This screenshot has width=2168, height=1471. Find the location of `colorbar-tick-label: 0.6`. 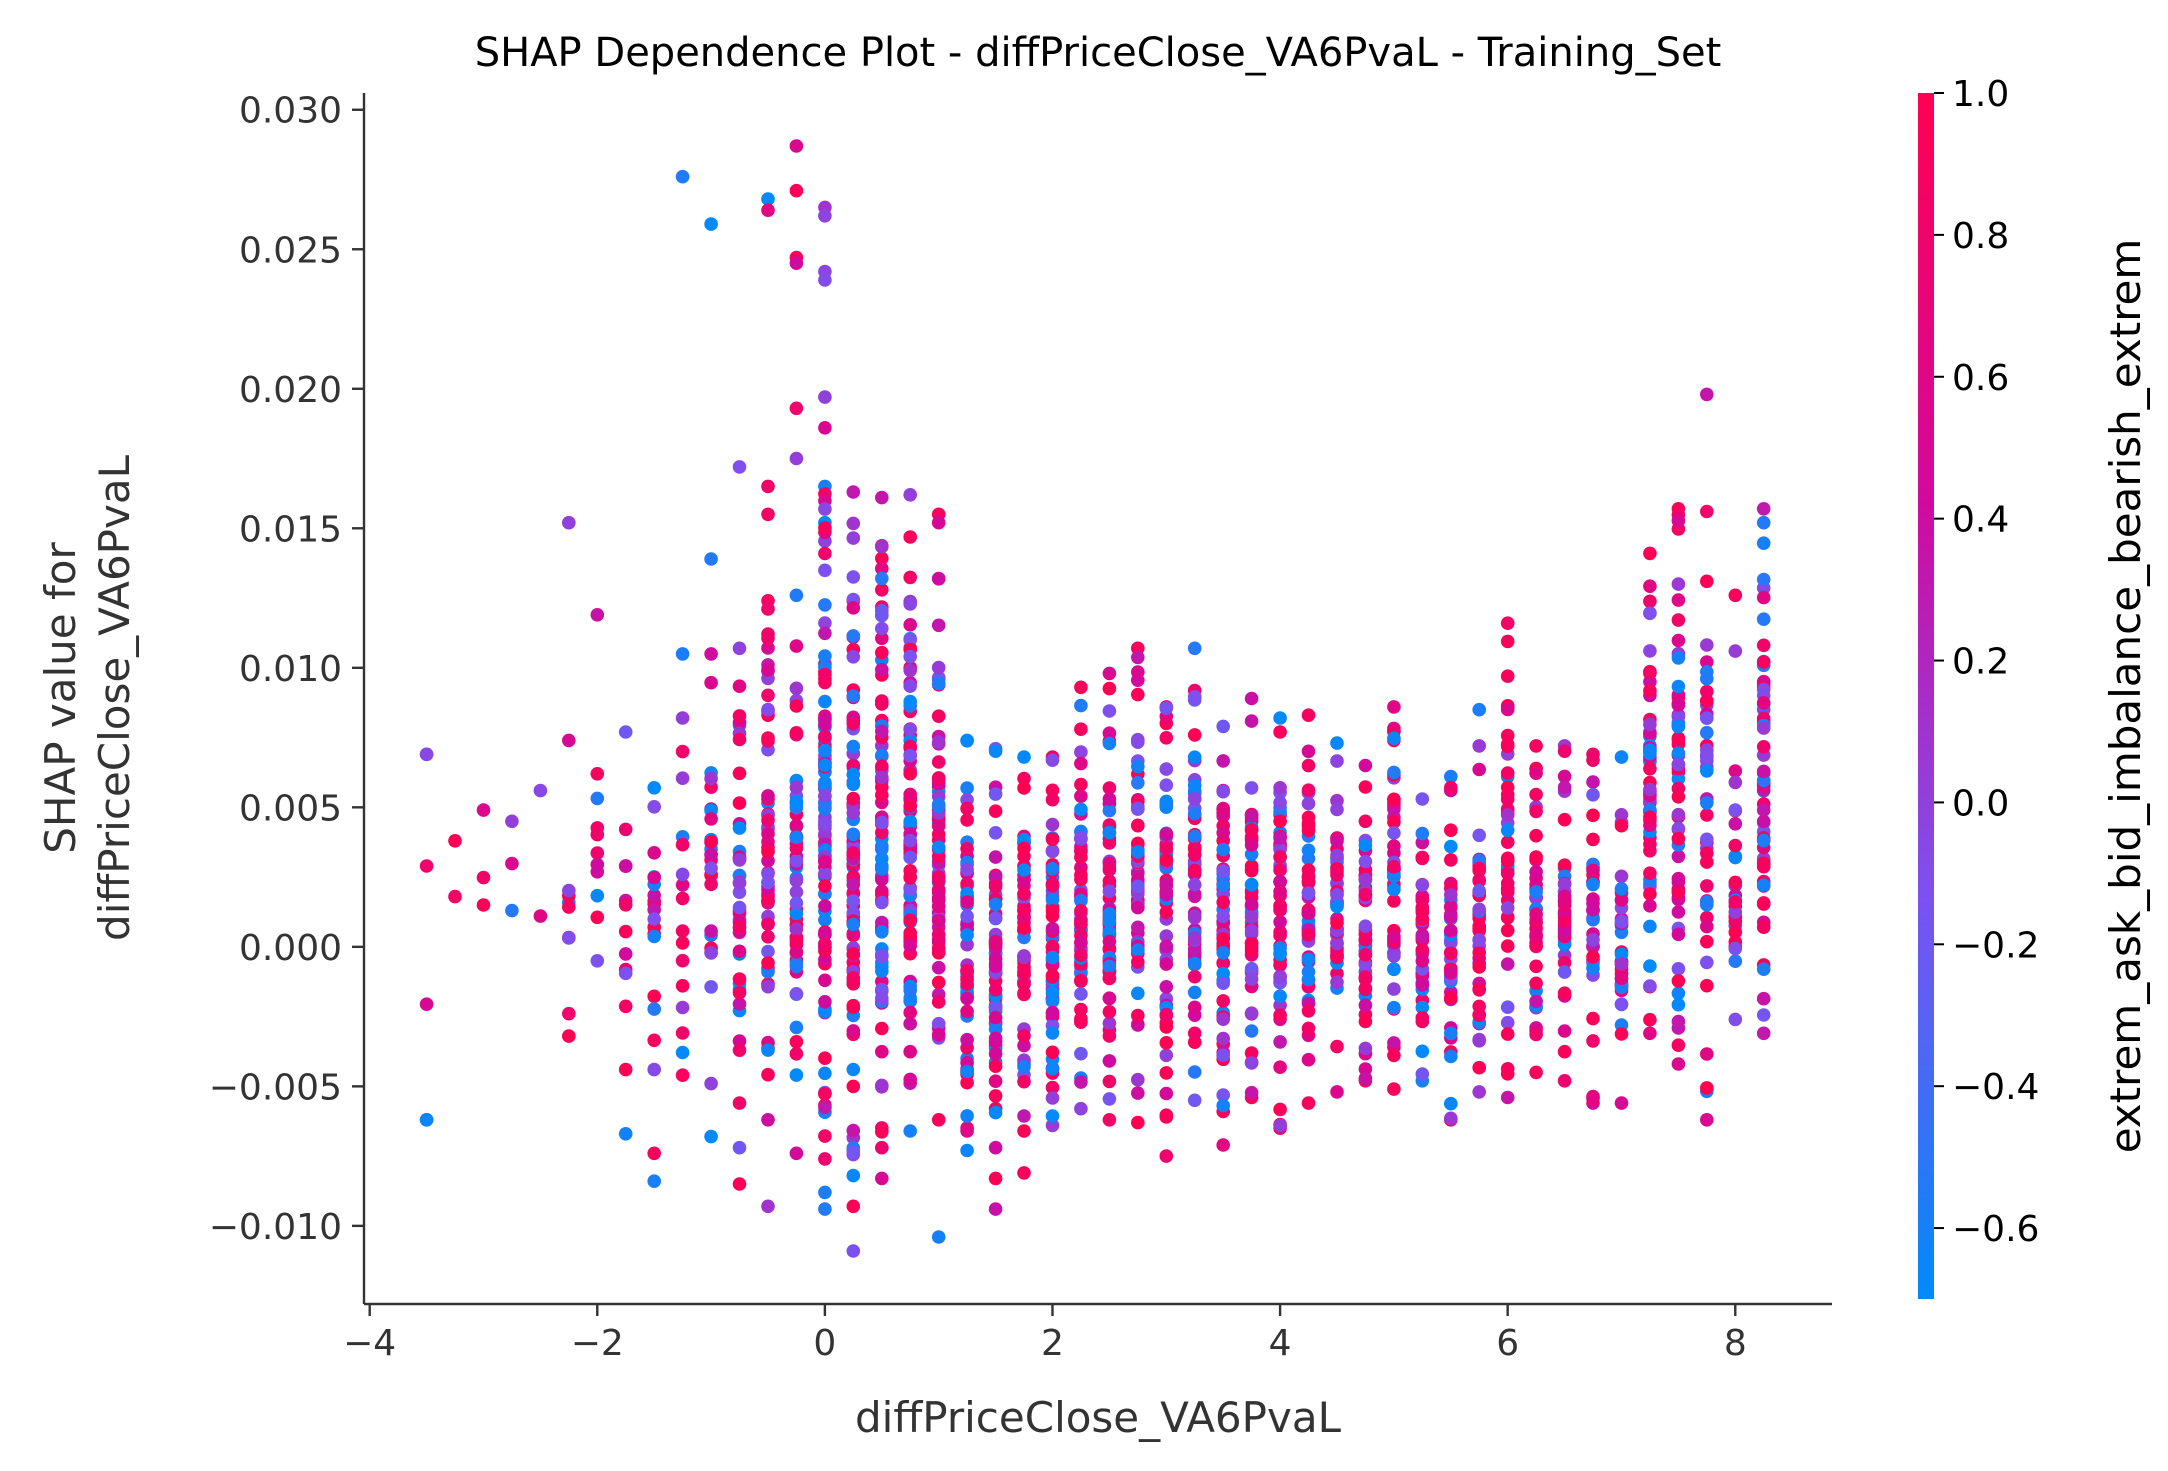

colorbar-tick-label: 0.6 is located at coordinates (1980, 378).